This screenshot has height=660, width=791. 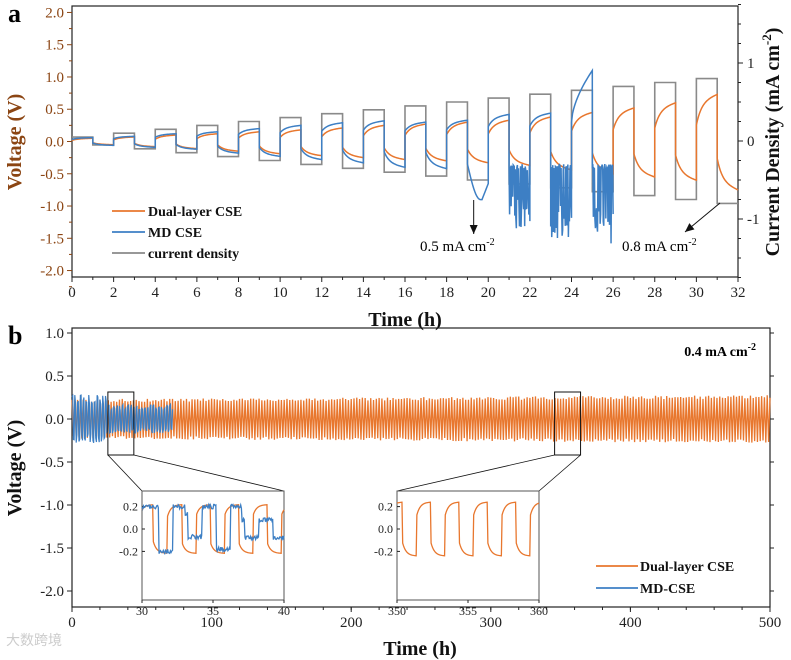 What do you see at coordinates (280, 293) in the screenshot?
I see `x-tick-label: 10` at bounding box center [280, 293].